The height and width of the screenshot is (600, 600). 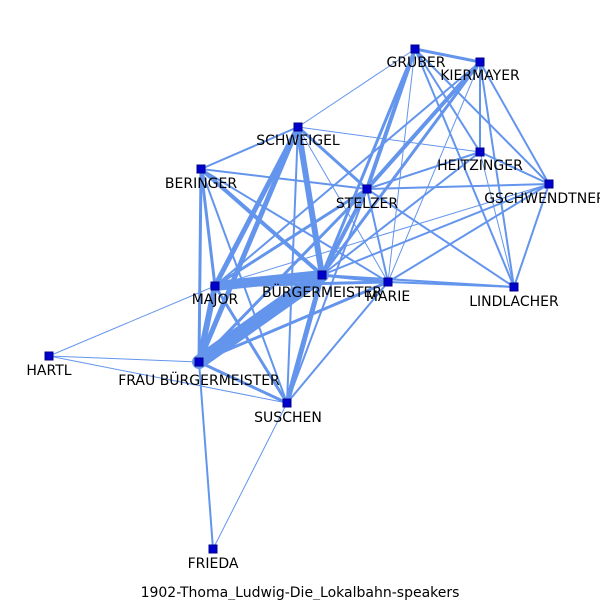 What do you see at coordinates (322, 275) in the screenshot?
I see `node-burgermeister` at bounding box center [322, 275].